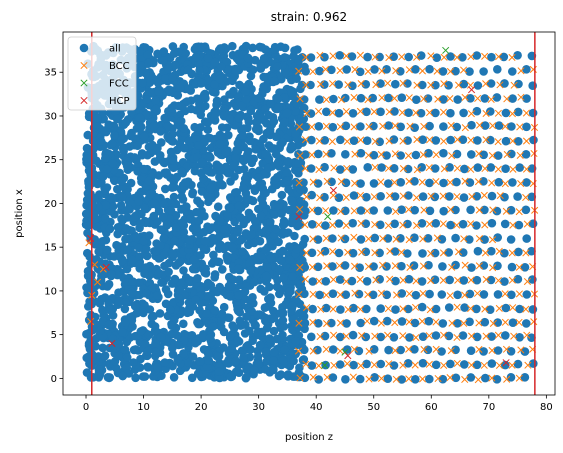 This screenshot has height=453, width=563. What do you see at coordinates (309, 17) in the screenshot?
I see `chart-title: strain: 0.962` at bounding box center [309, 17].